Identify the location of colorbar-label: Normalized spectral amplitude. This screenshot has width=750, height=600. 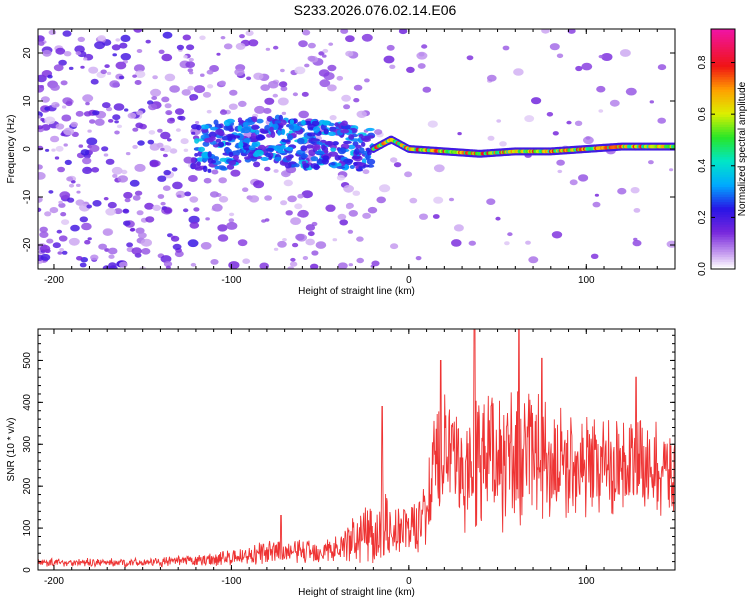
(742, 148).